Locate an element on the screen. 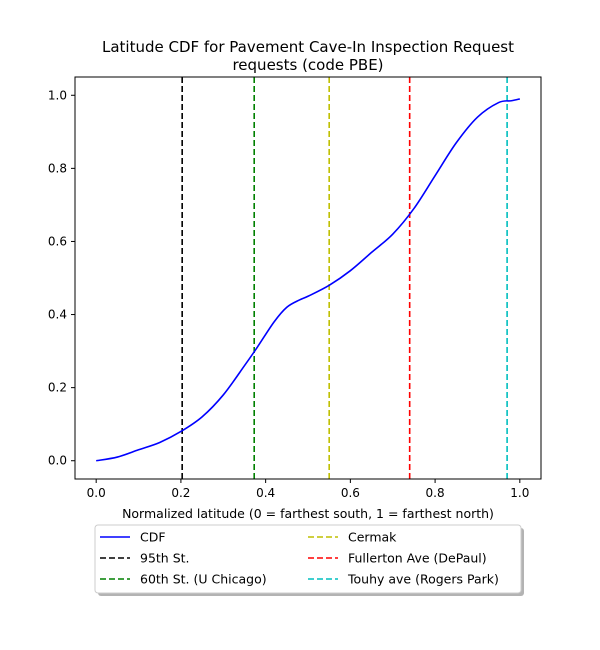 The width and height of the screenshot is (600, 650). legend-box is located at coordinates (308, 559).